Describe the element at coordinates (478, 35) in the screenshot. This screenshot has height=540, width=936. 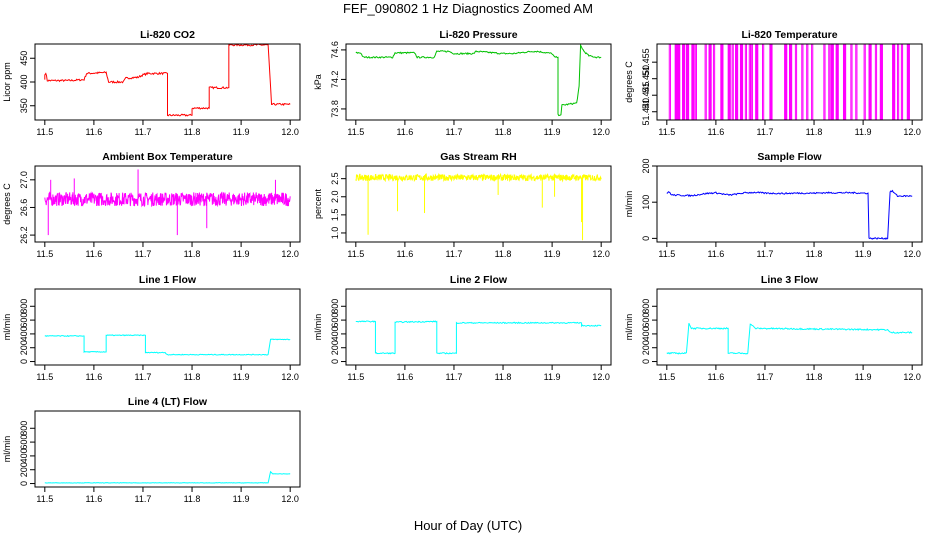
I see `panel-title: Li-820 Pressure` at that location.